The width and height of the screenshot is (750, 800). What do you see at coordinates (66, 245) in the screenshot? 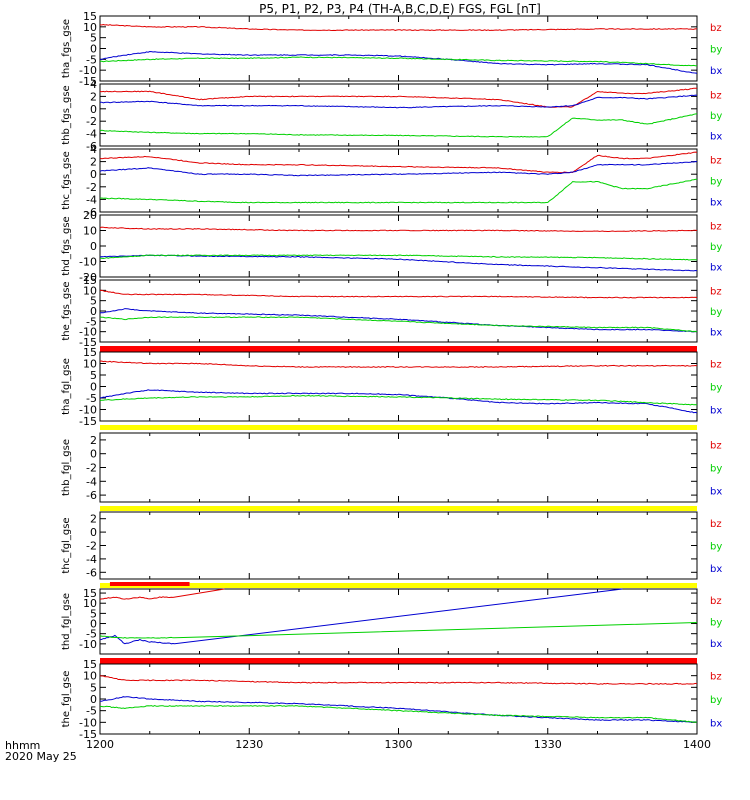
I see `y-axis-label: thd_fgs_gse` at bounding box center [66, 245].